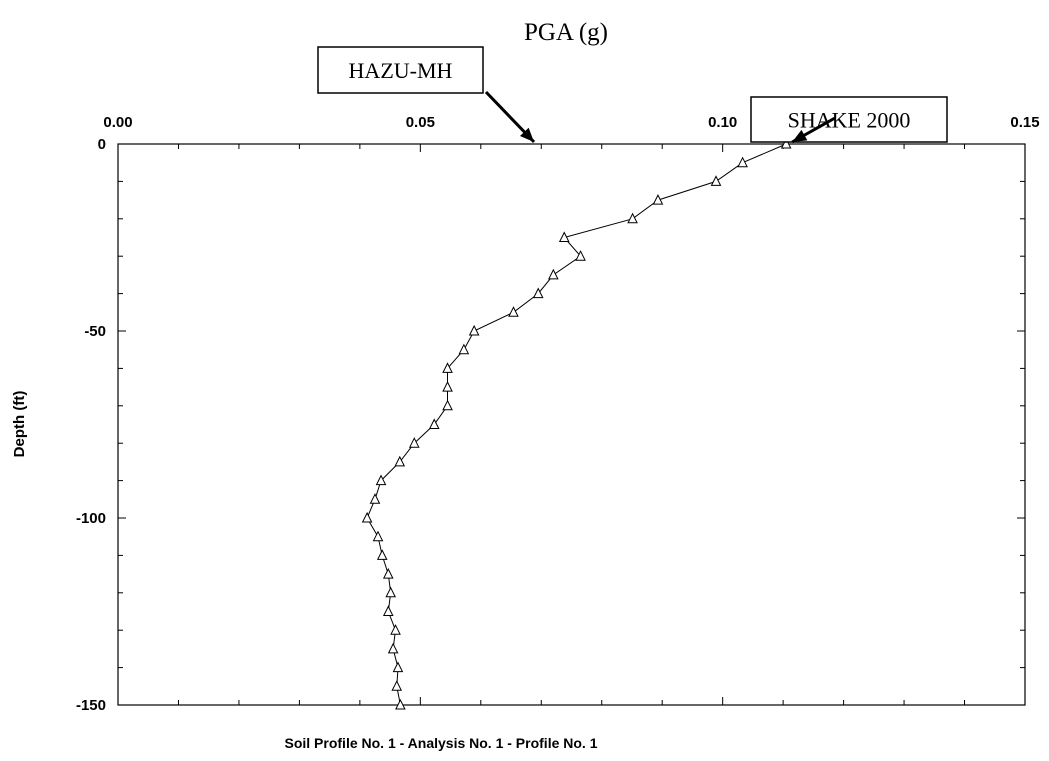 This screenshot has width=1049, height=761. Describe the element at coordinates (19, 424) in the screenshot. I see `y-axis-label: Depth (ft)` at that location.